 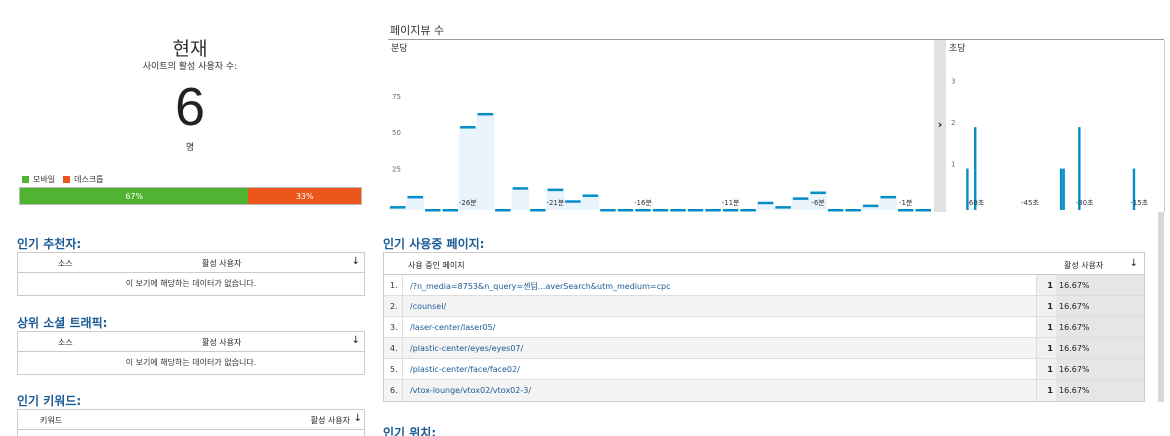 I want to click on table-row: 5. /plastic-center/face/face02/1 16.67%, so click(x=764, y=369).